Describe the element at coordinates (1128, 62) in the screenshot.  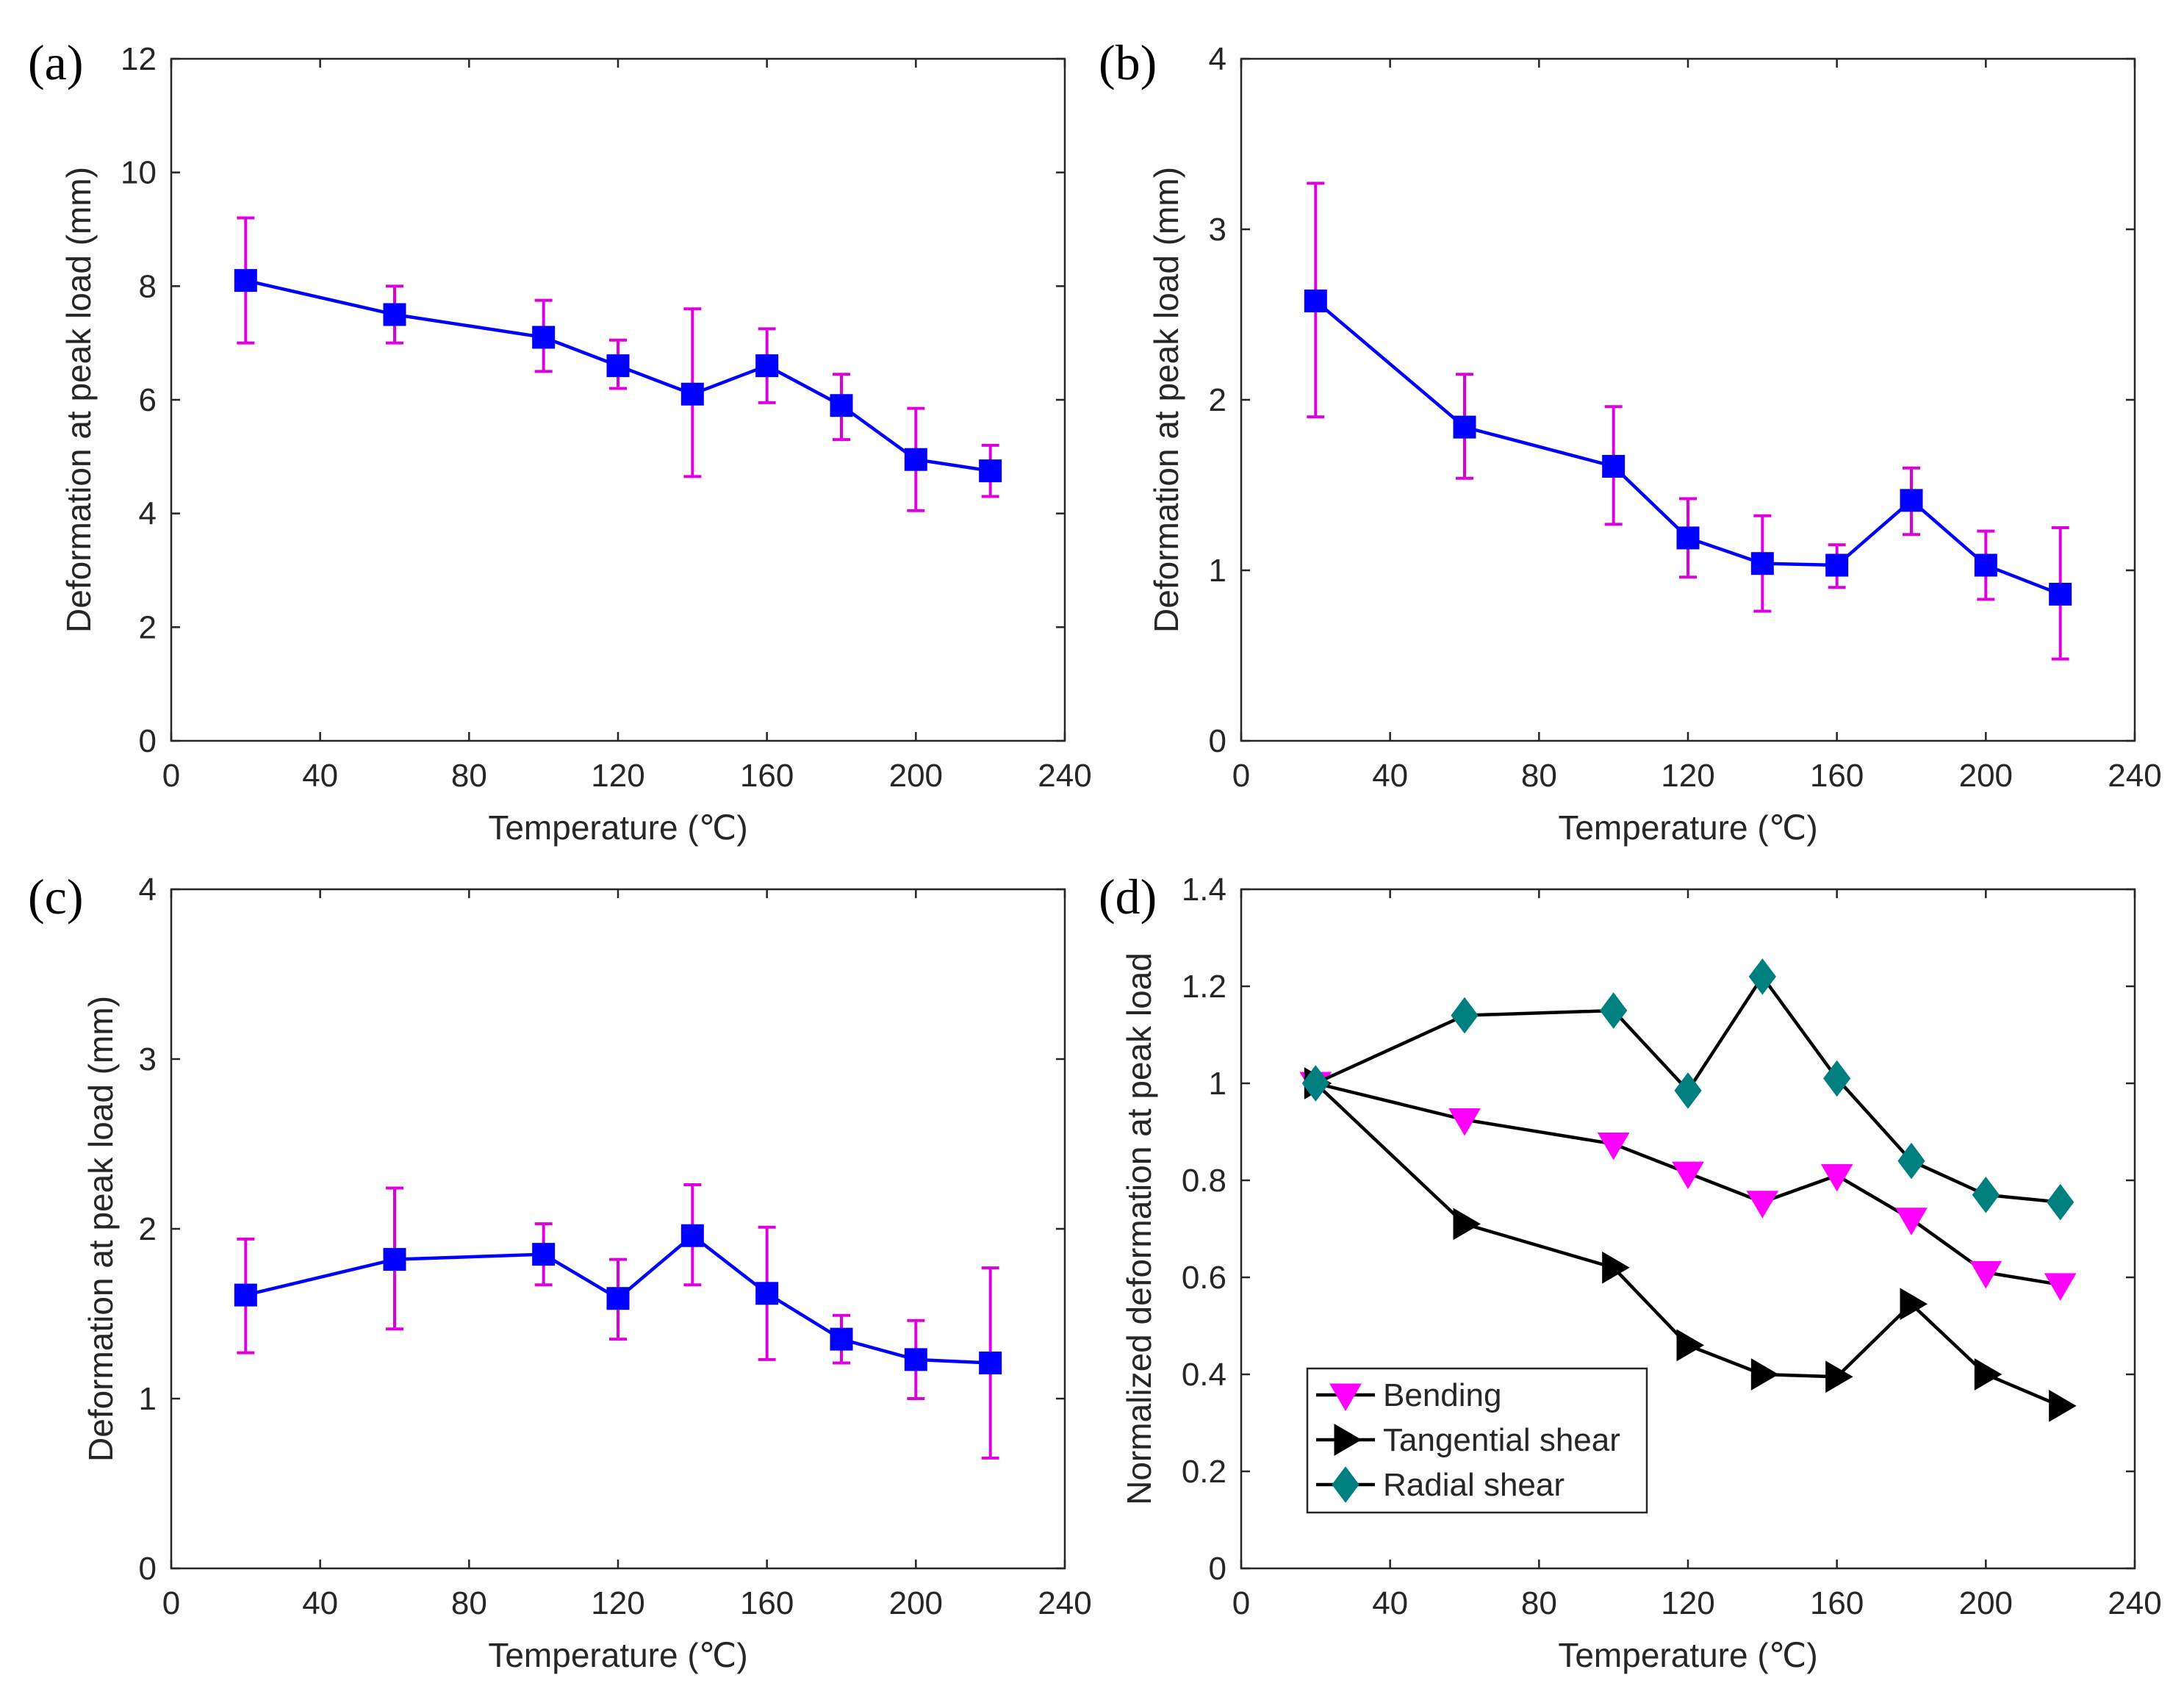
I see `panel-label: (b)` at that location.